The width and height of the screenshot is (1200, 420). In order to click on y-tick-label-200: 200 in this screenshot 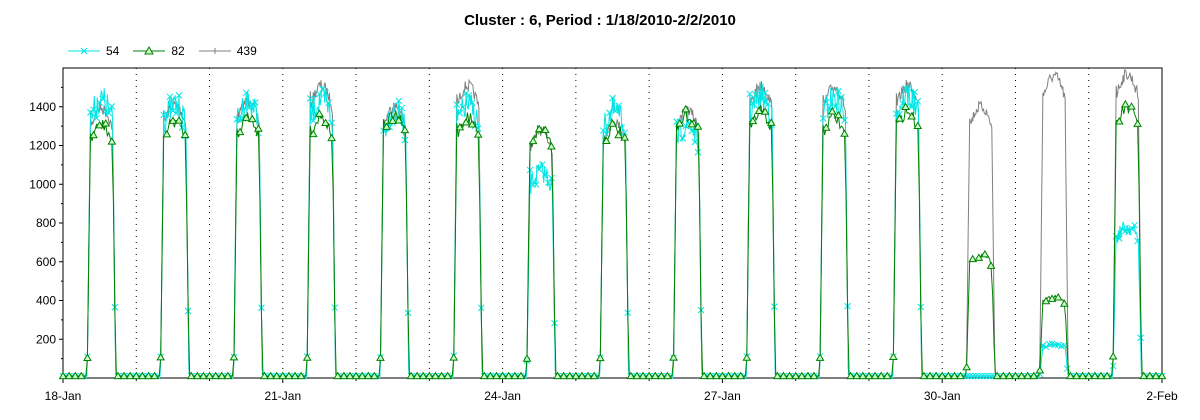, I will do `click(46, 339)`.